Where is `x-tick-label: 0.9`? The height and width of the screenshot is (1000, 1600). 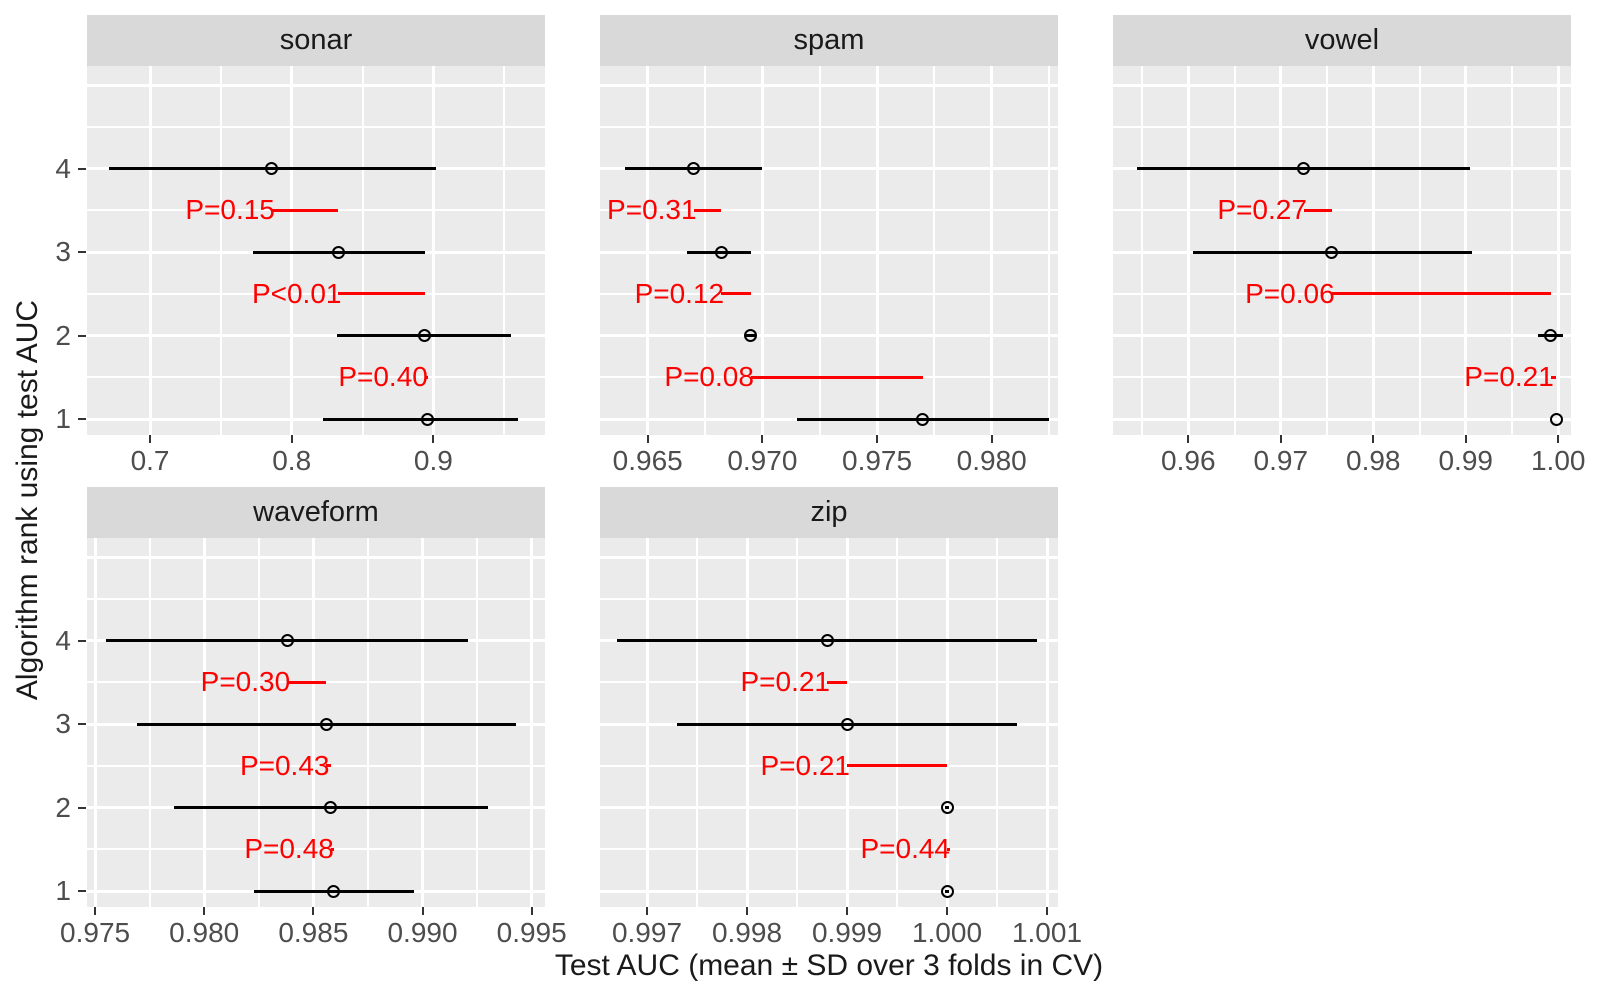 x-tick-label: 0.9 is located at coordinates (433, 460).